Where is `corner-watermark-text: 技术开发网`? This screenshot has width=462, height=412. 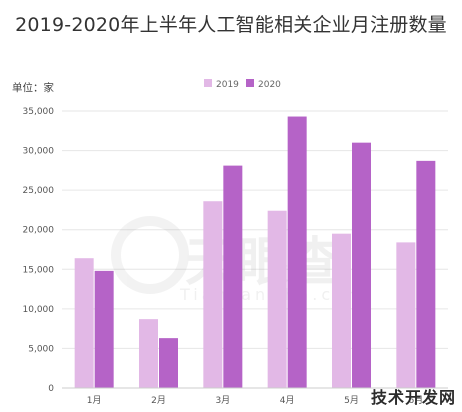
corner-watermark-text: 技术开发网 is located at coordinates (413, 397).